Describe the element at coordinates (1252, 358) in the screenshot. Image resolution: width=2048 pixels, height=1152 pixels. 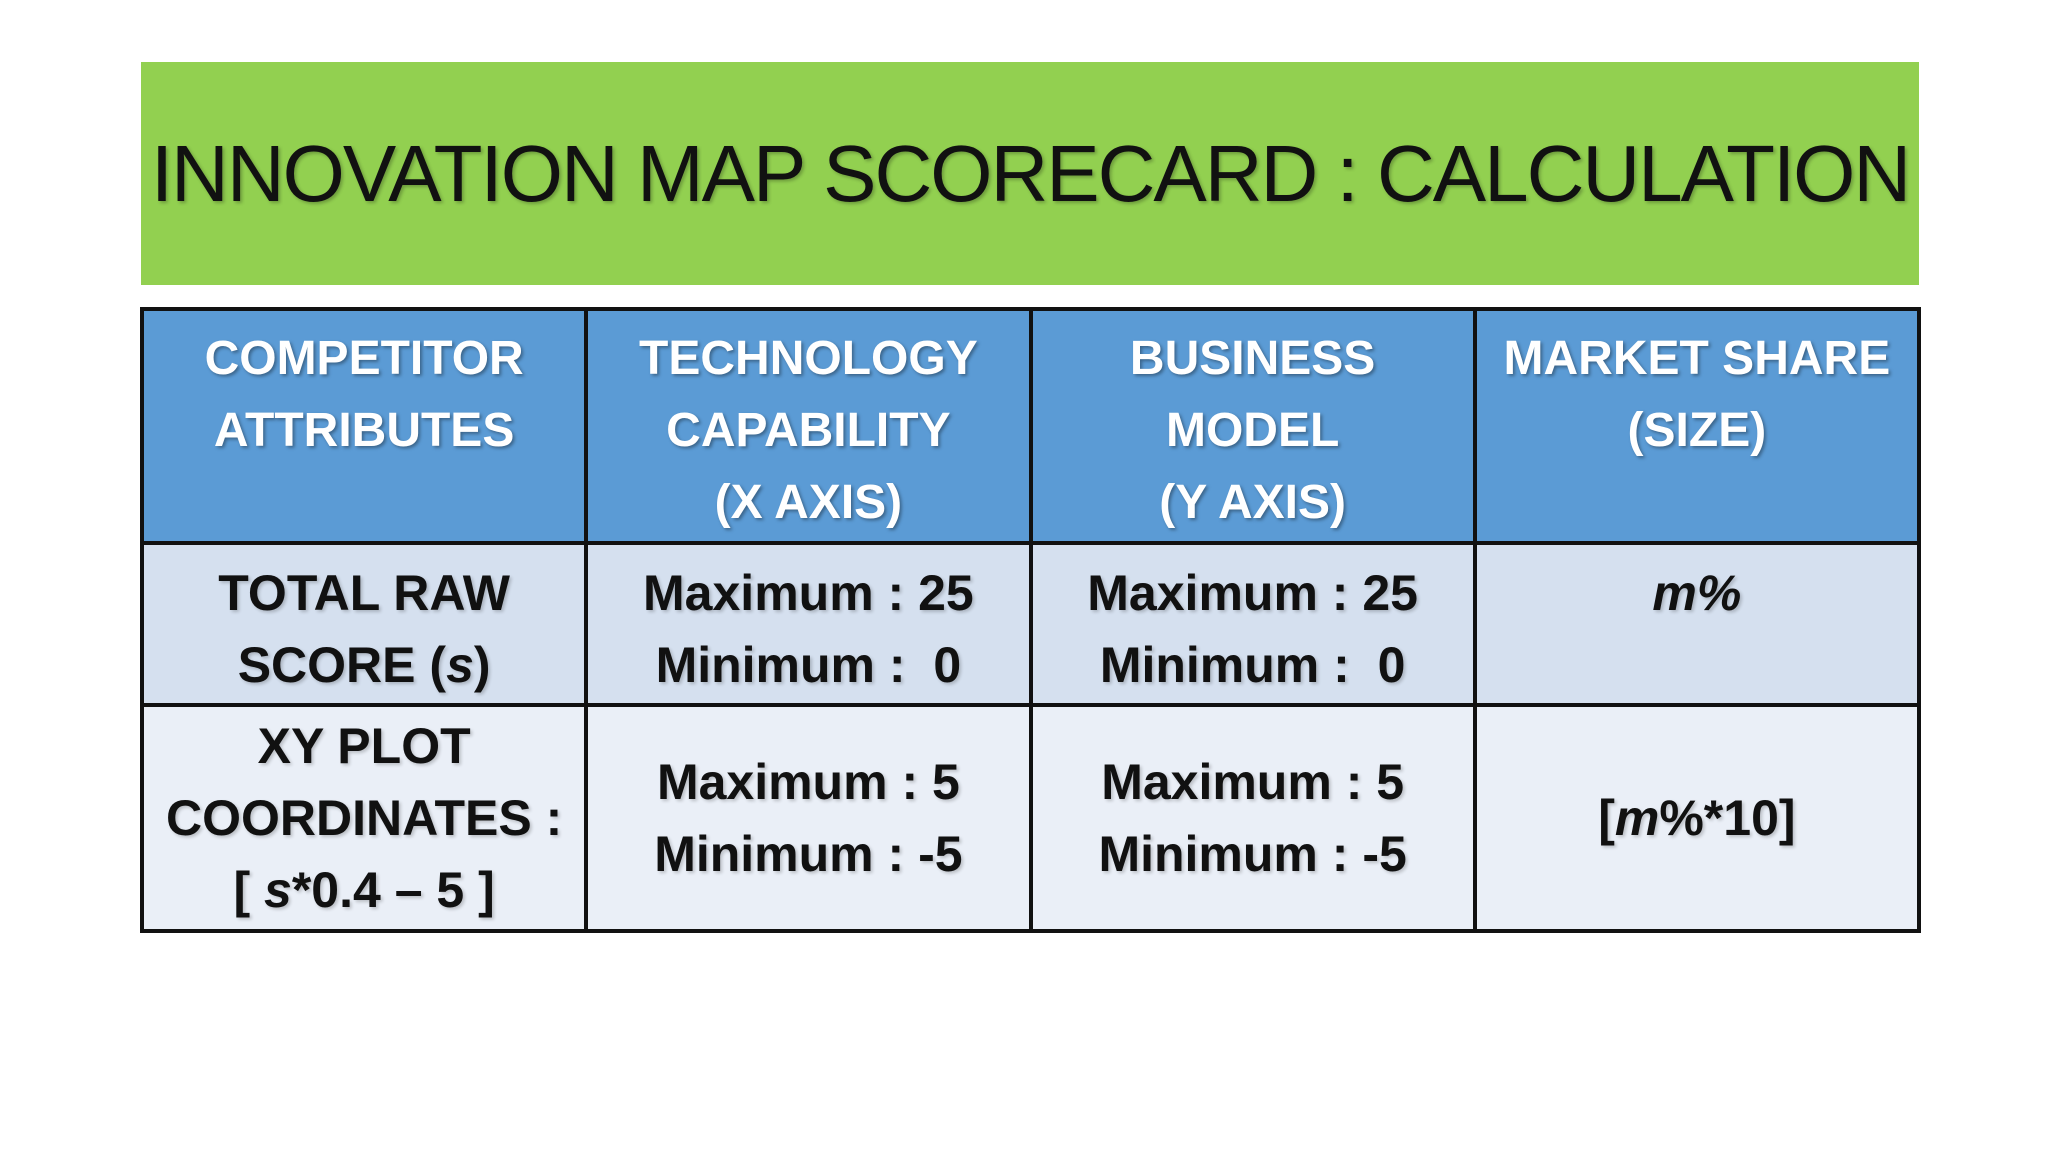
I see `header-text: BUSINESS` at that location.